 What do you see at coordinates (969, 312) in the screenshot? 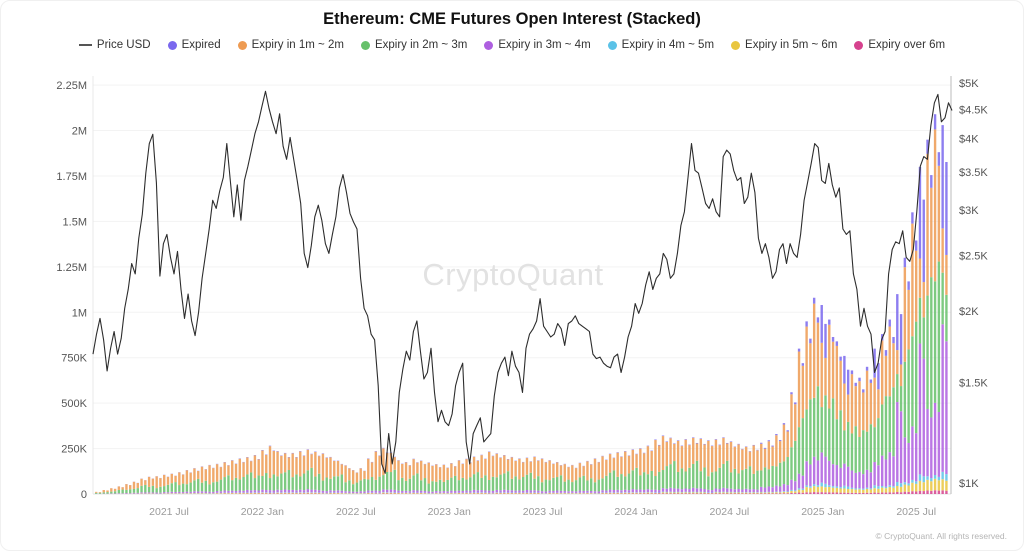
I see `y-axis-right-tick-label: $2K` at bounding box center [969, 312].